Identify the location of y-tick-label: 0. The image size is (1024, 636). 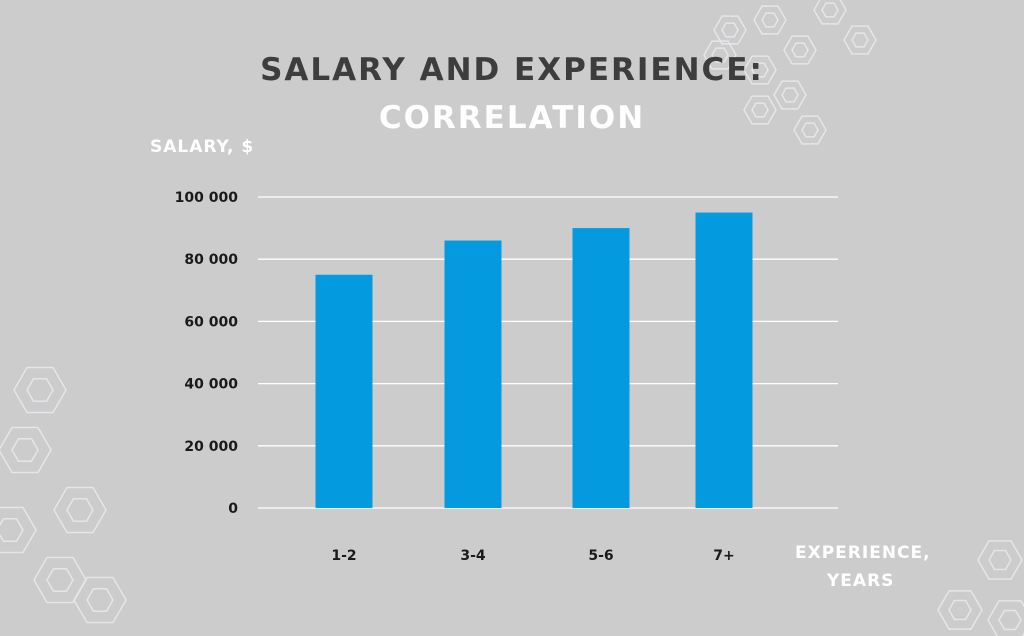
(233, 509).